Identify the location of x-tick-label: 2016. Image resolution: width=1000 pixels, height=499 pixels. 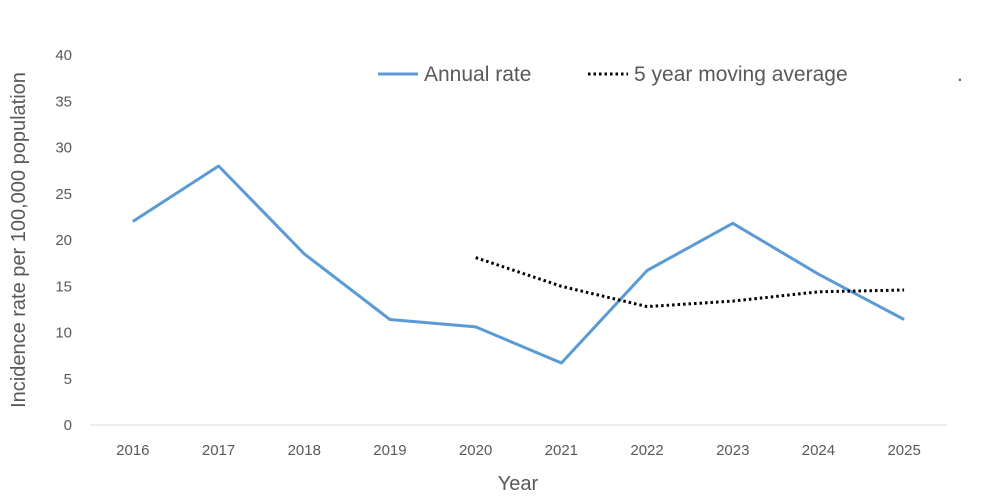
(132, 450).